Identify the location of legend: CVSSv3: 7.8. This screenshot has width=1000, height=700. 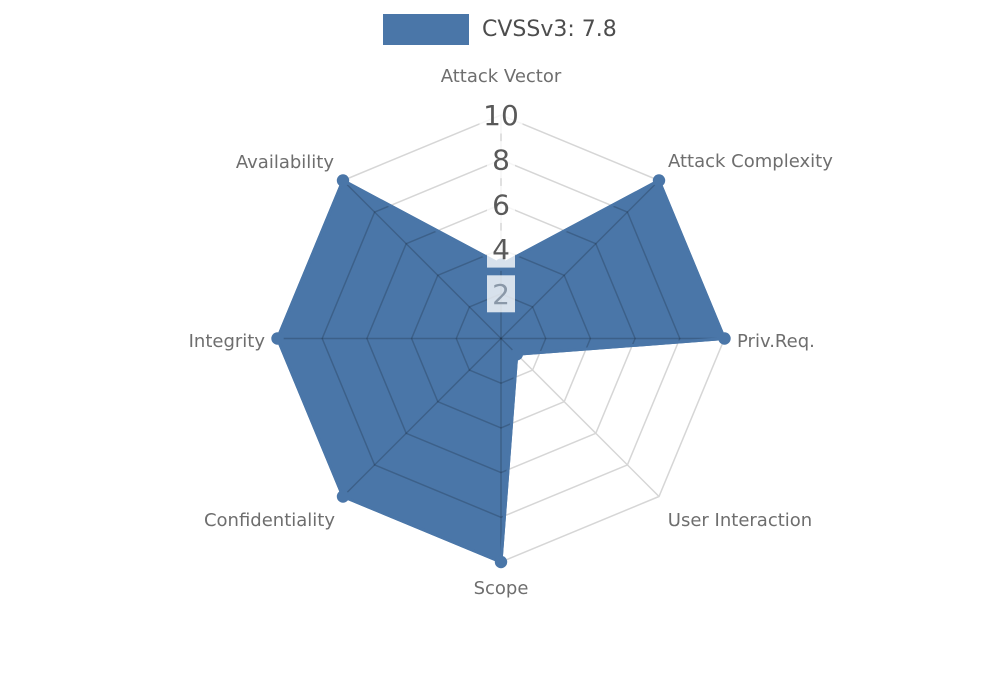
(500, 29).